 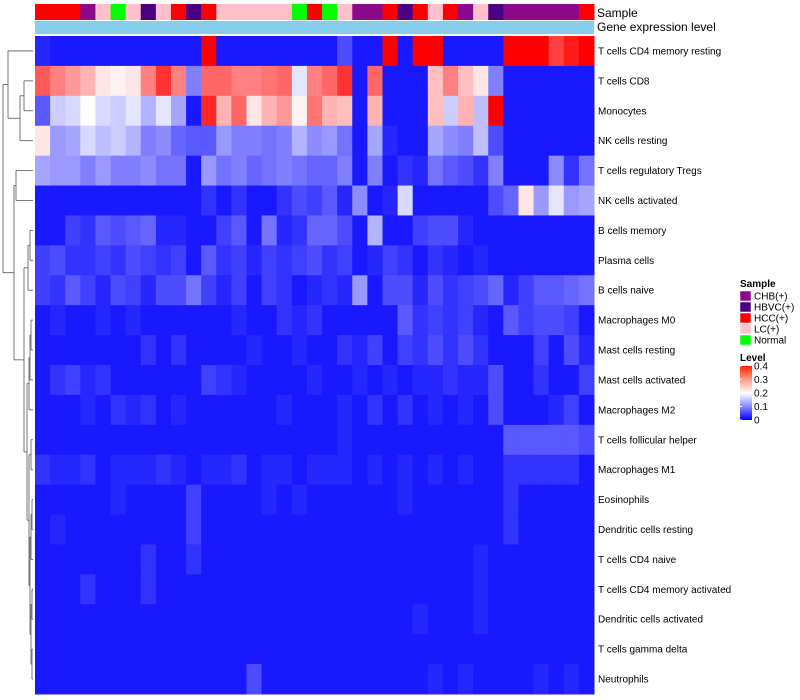 I want to click on row-label: Plasma cells, so click(x=626, y=261).